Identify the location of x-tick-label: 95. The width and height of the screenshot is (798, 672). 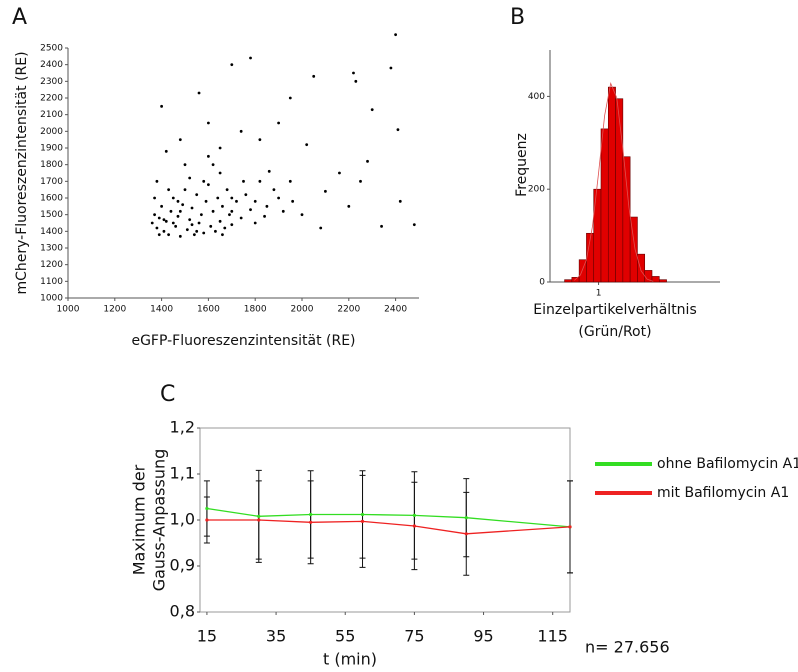
(483, 636).